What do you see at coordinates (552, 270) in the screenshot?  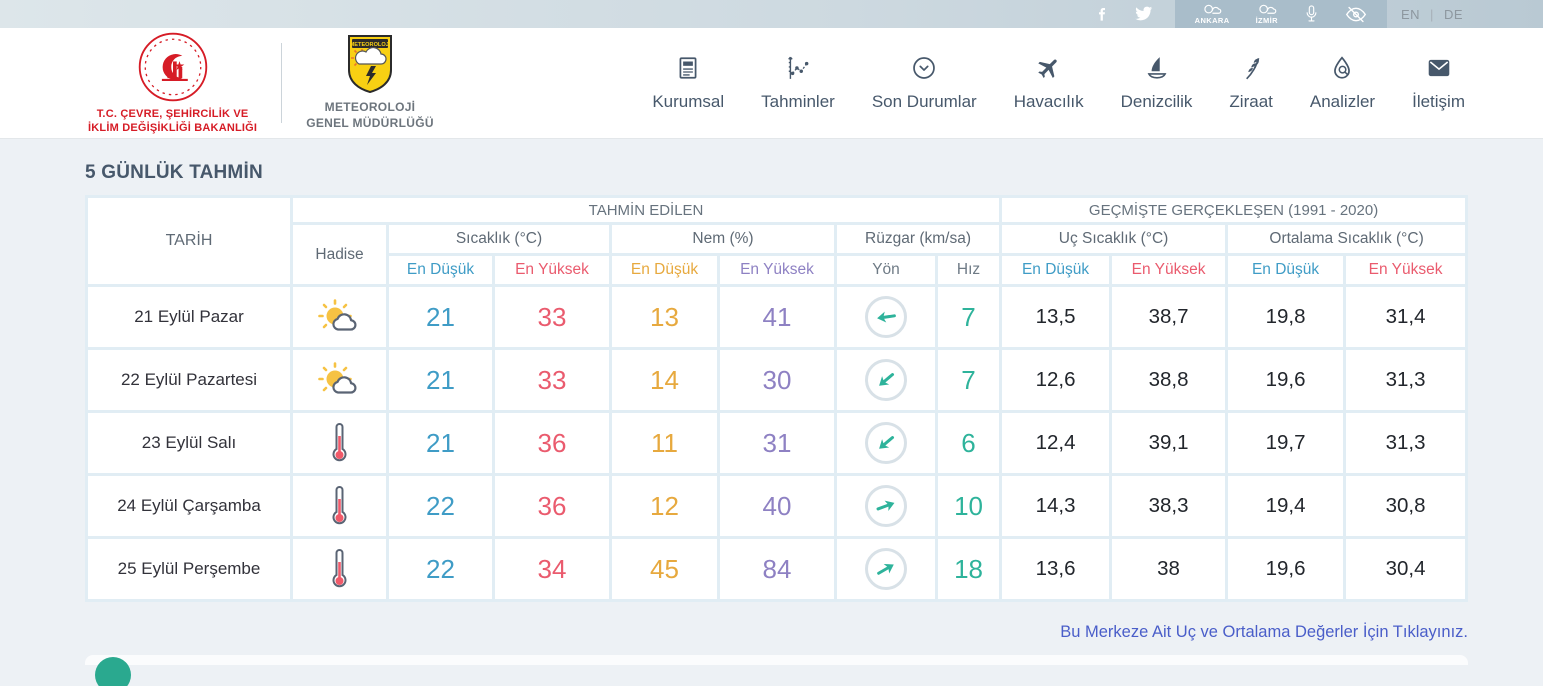 I see `subheader-temp-max: En Yüksek` at bounding box center [552, 270].